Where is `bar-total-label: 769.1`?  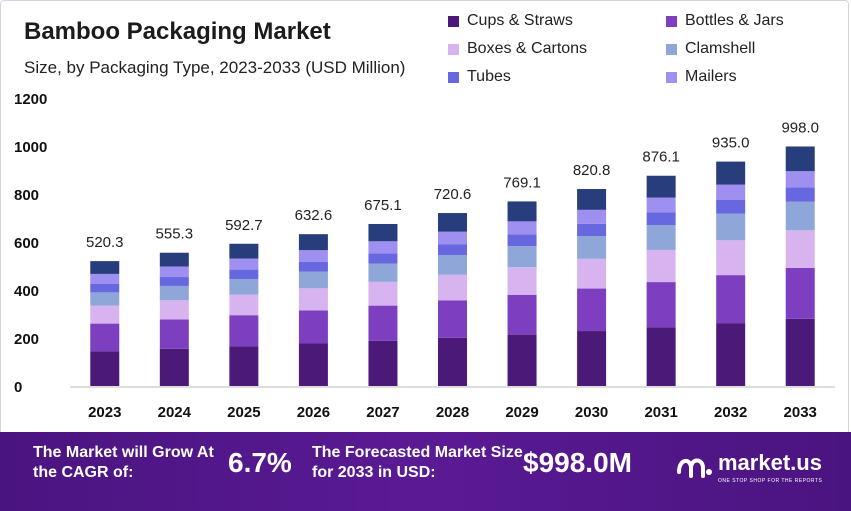 bar-total-label: 769.1 is located at coordinates (522, 182).